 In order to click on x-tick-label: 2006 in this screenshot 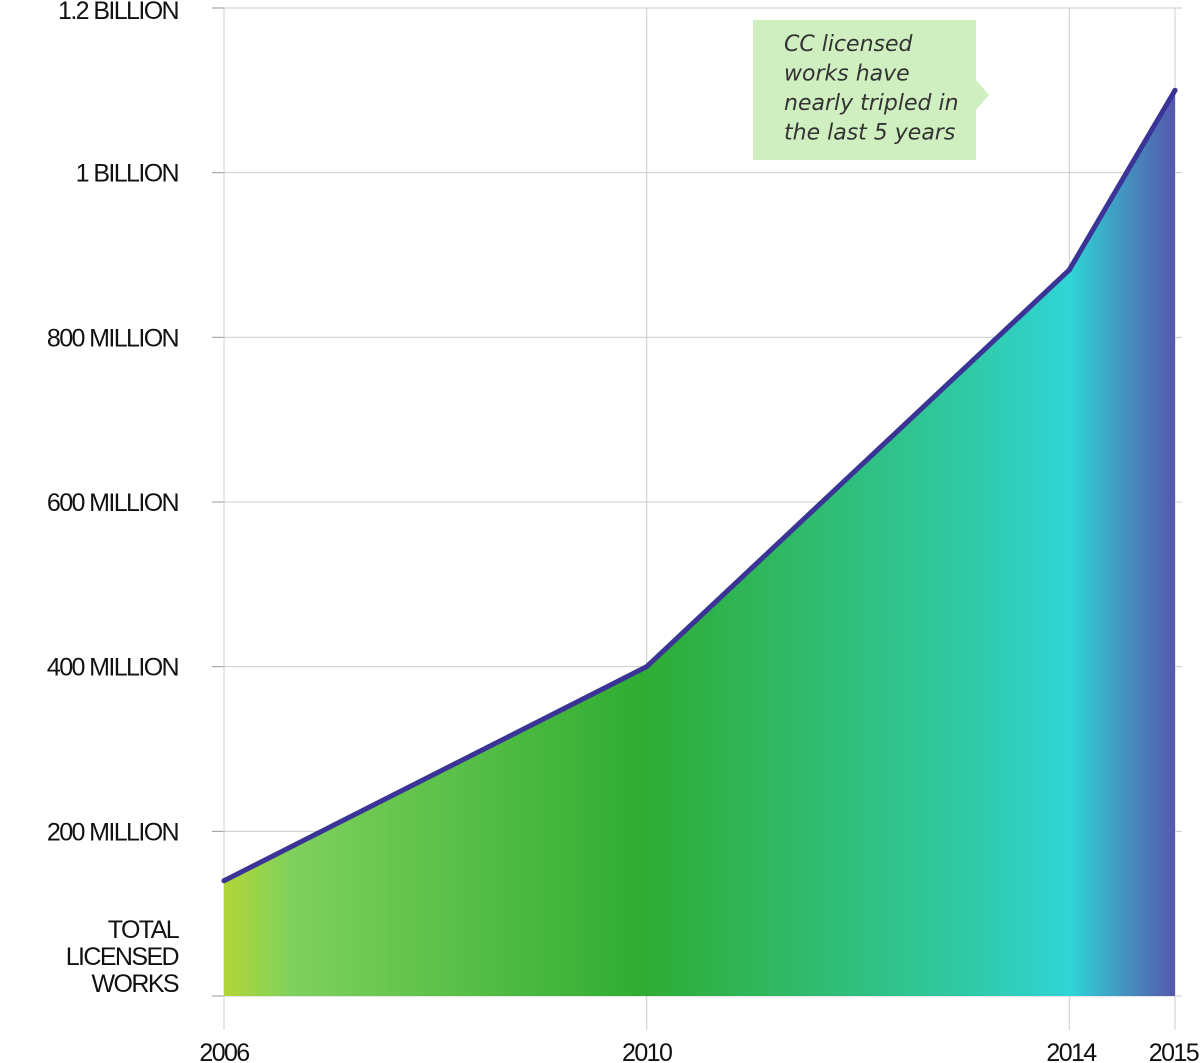, I will do `click(224, 1051)`.